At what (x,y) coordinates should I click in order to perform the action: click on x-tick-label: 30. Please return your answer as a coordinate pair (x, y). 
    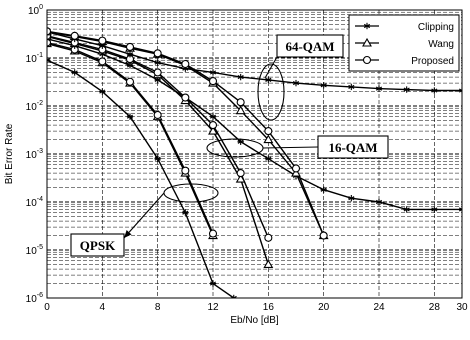
    Looking at the image, I should click on (462, 307).